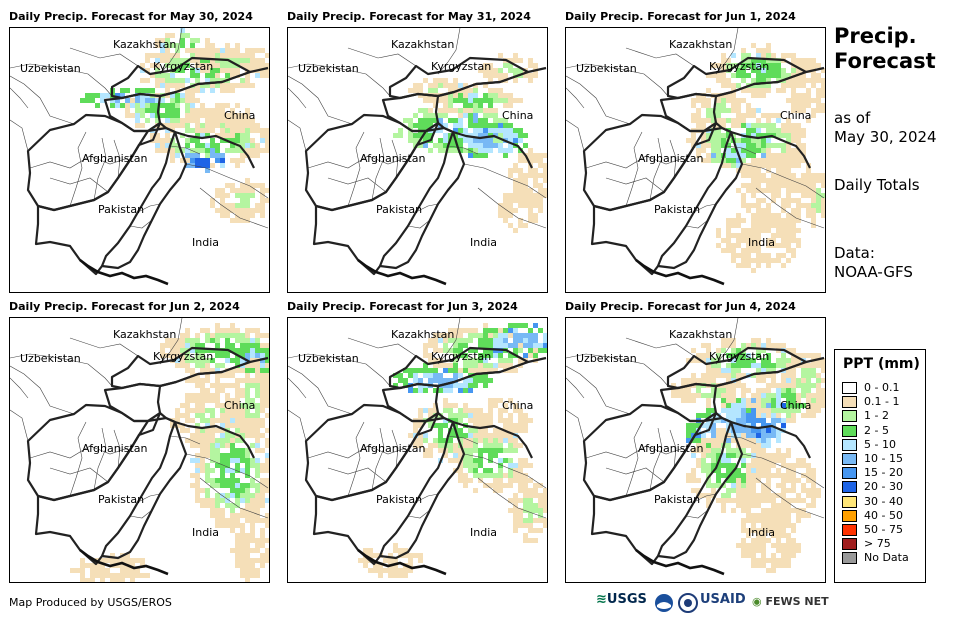 This screenshot has width=970, height=619. I want to click on legend-item-label: 0 - 0.1, so click(882, 387).